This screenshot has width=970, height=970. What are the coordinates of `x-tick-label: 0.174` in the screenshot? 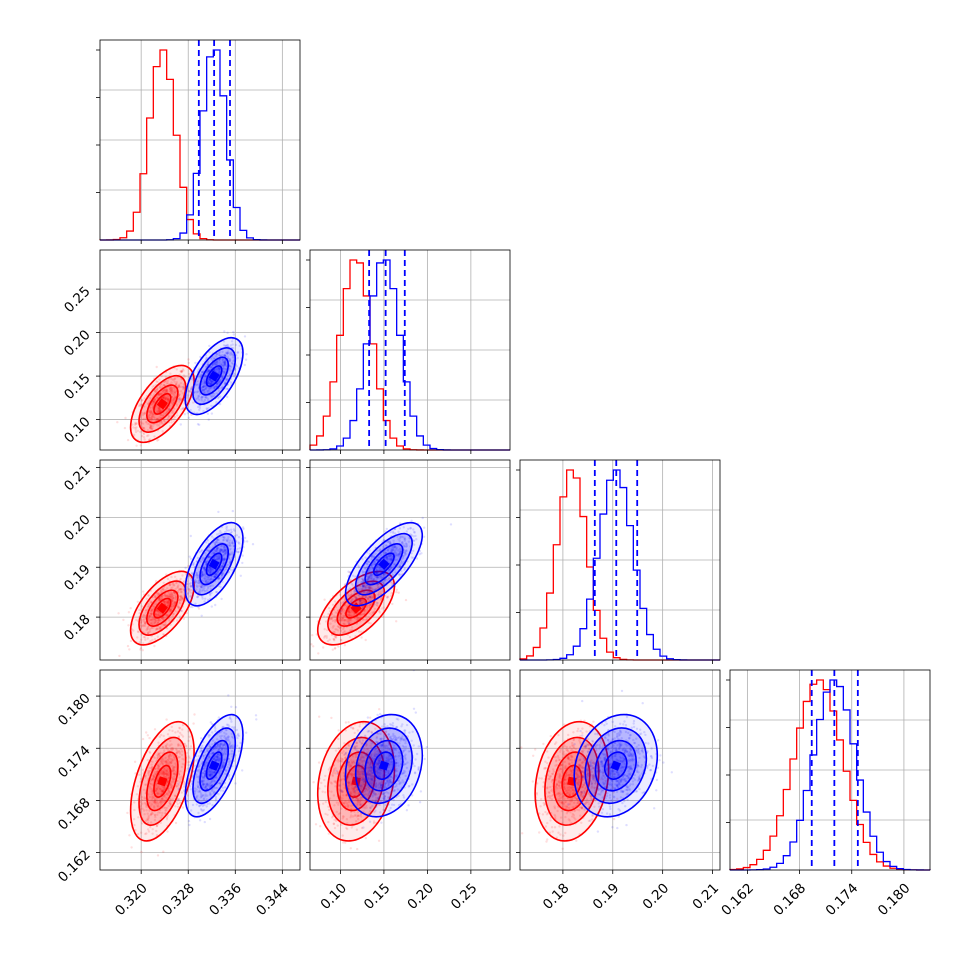 It's located at (842, 899).